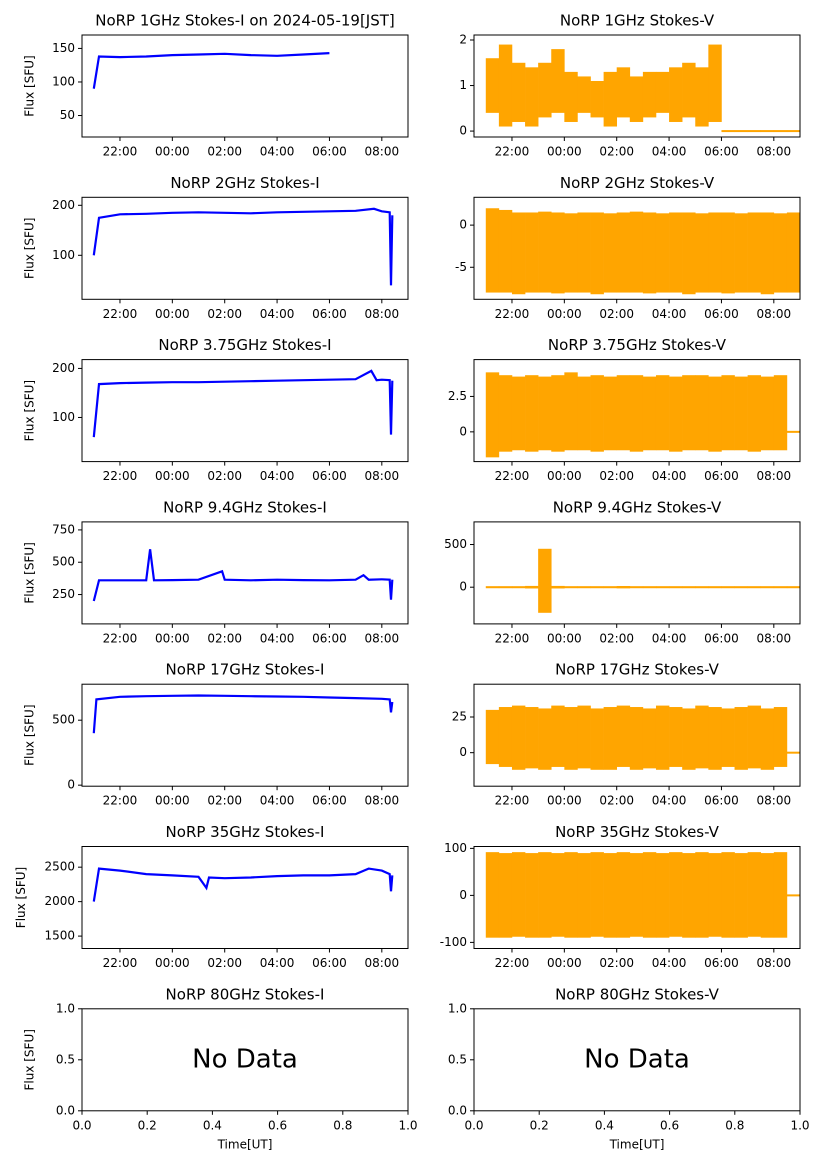 The height and width of the screenshot is (1169, 827). What do you see at coordinates (457, 1008) in the screenshot?
I see `y-tick-label: 1.0` at bounding box center [457, 1008].